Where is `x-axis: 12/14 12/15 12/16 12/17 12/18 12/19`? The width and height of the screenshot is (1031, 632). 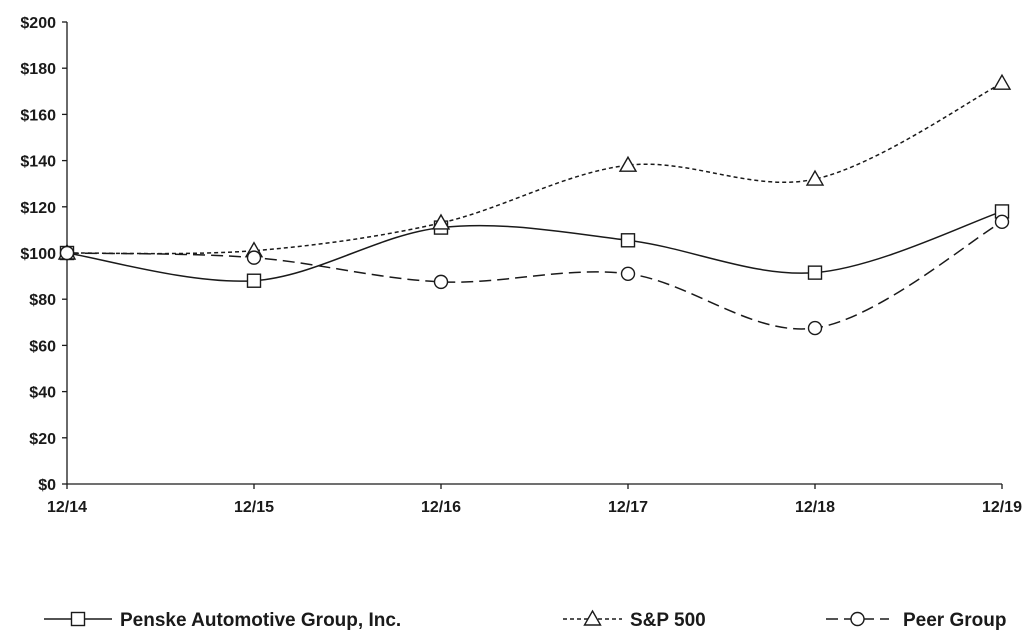 x-axis: 12/14 12/15 12/16 12/17 12/18 12/19 is located at coordinates (534, 499).